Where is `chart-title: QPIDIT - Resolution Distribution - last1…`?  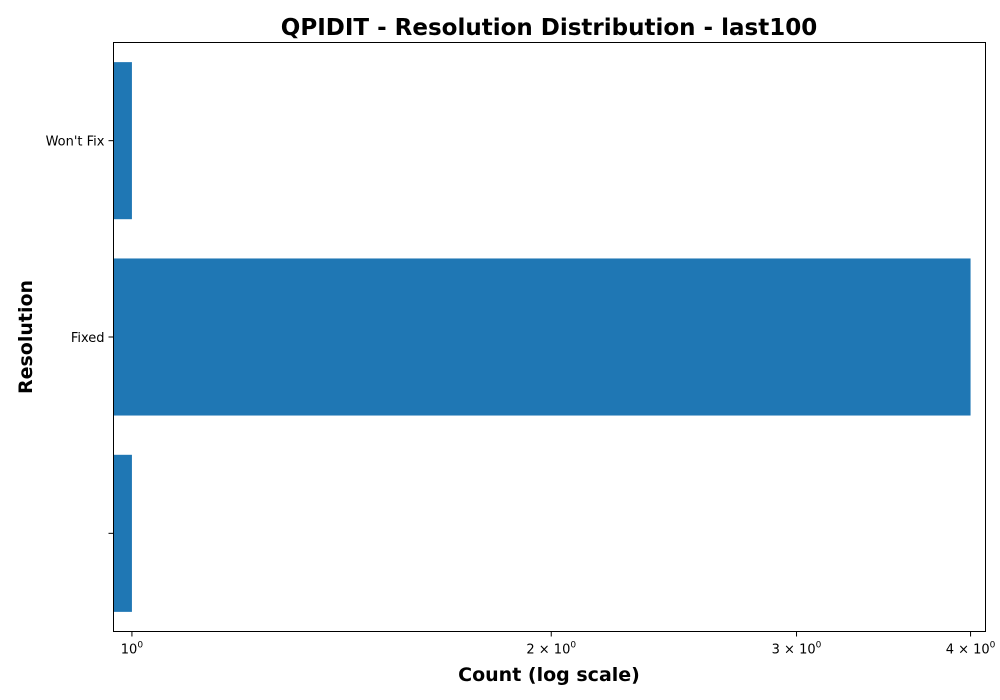 chart-title: QPIDIT - Resolution Distribution - last1… is located at coordinates (549, 28).